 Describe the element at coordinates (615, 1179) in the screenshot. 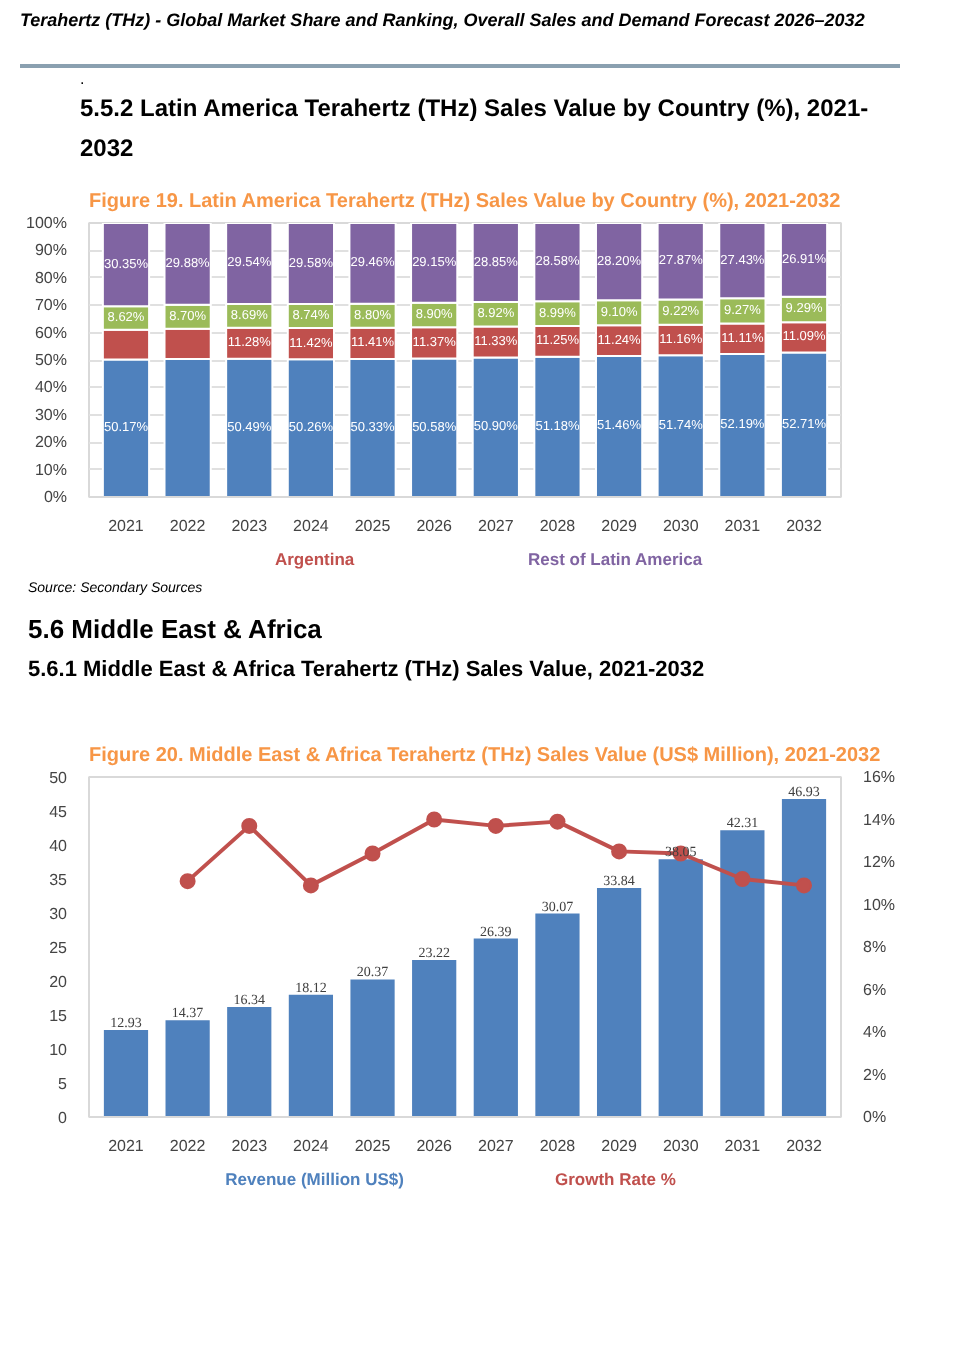

I see `text: Growth Rate %` at that location.